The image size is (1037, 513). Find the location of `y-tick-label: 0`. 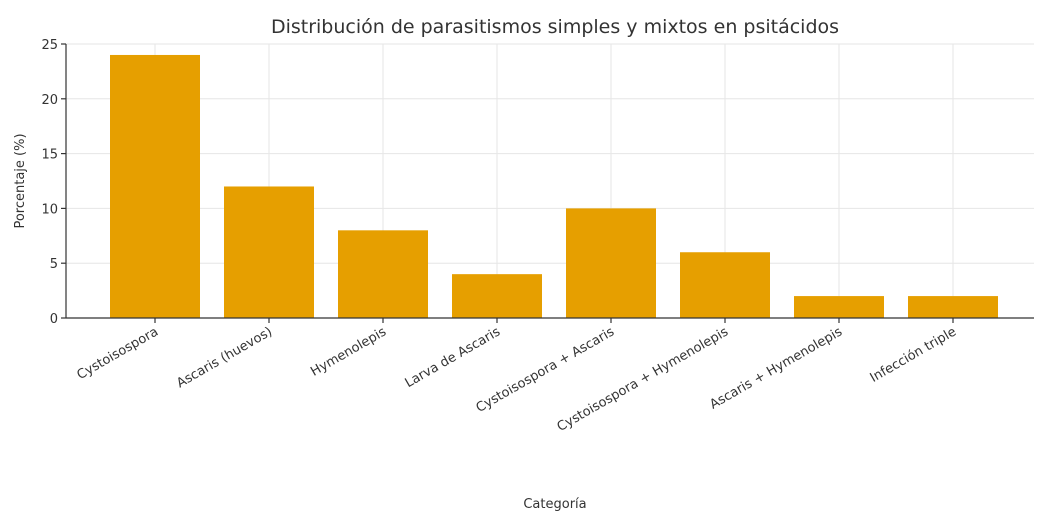

y-tick-label: 0 is located at coordinates (54, 319).